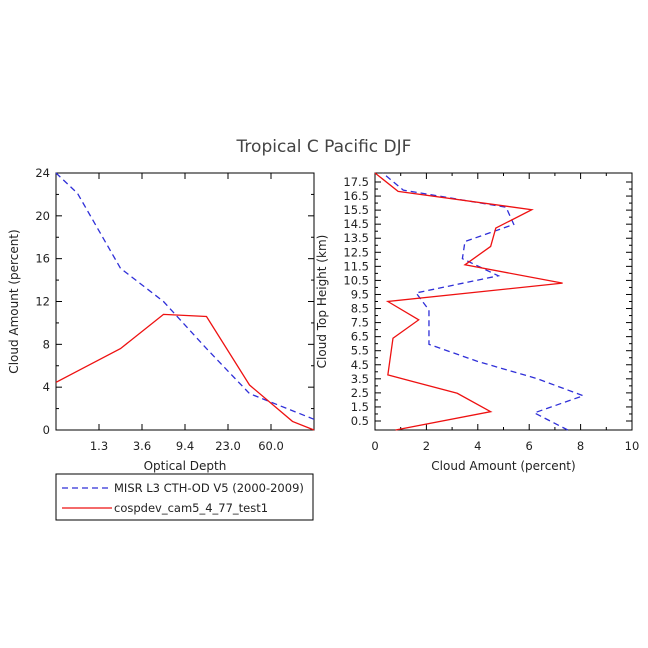 This screenshot has width=648, height=648. I want to click on right-x-tick-label: 4, so click(477, 446).